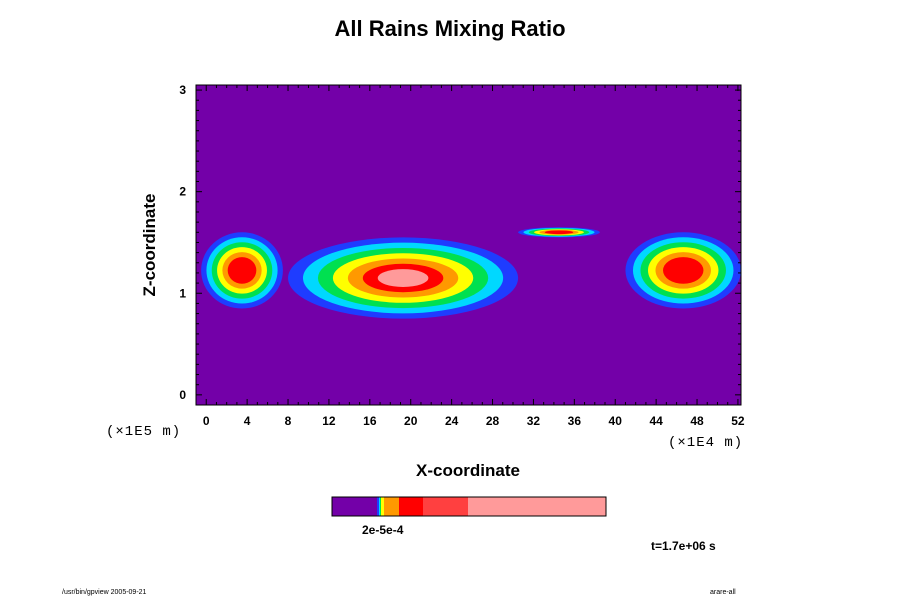  Describe the element at coordinates (616, 421) in the screenshot. I see `x-tick-label: 40` at that location.